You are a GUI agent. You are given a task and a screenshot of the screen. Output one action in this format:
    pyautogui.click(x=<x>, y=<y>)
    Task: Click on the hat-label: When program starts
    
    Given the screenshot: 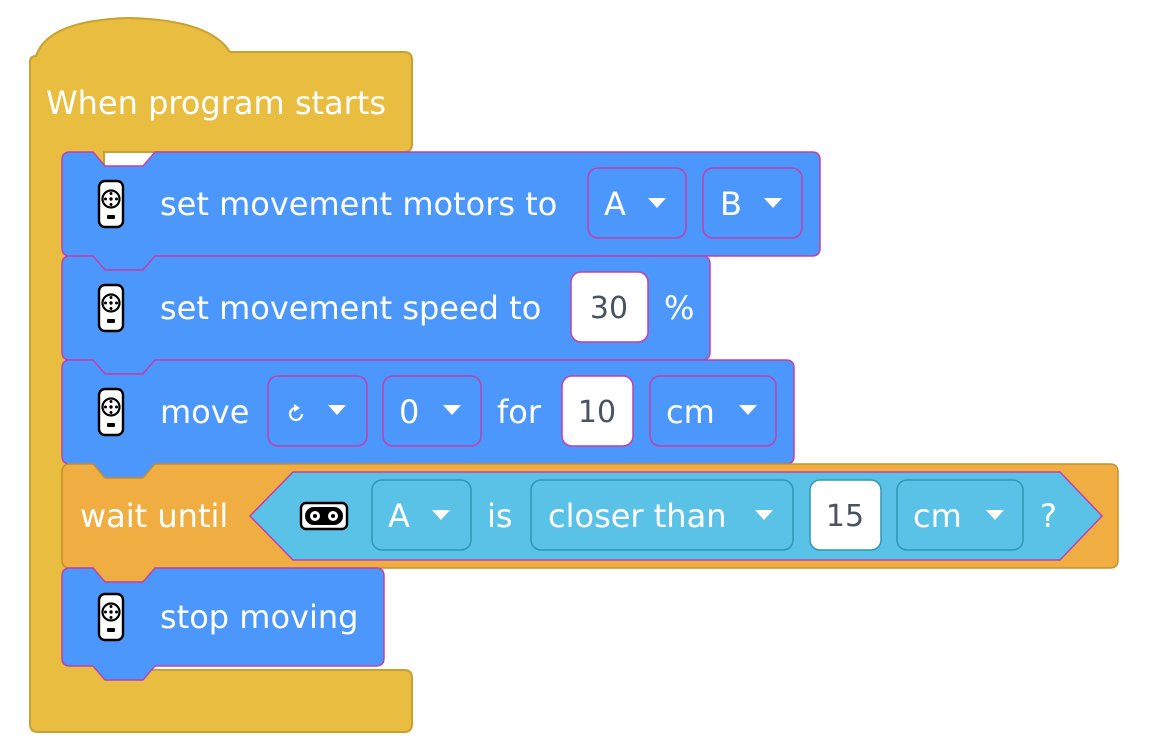 What is the action you would take?
    pyautogui.click(x=216, y=103)
    